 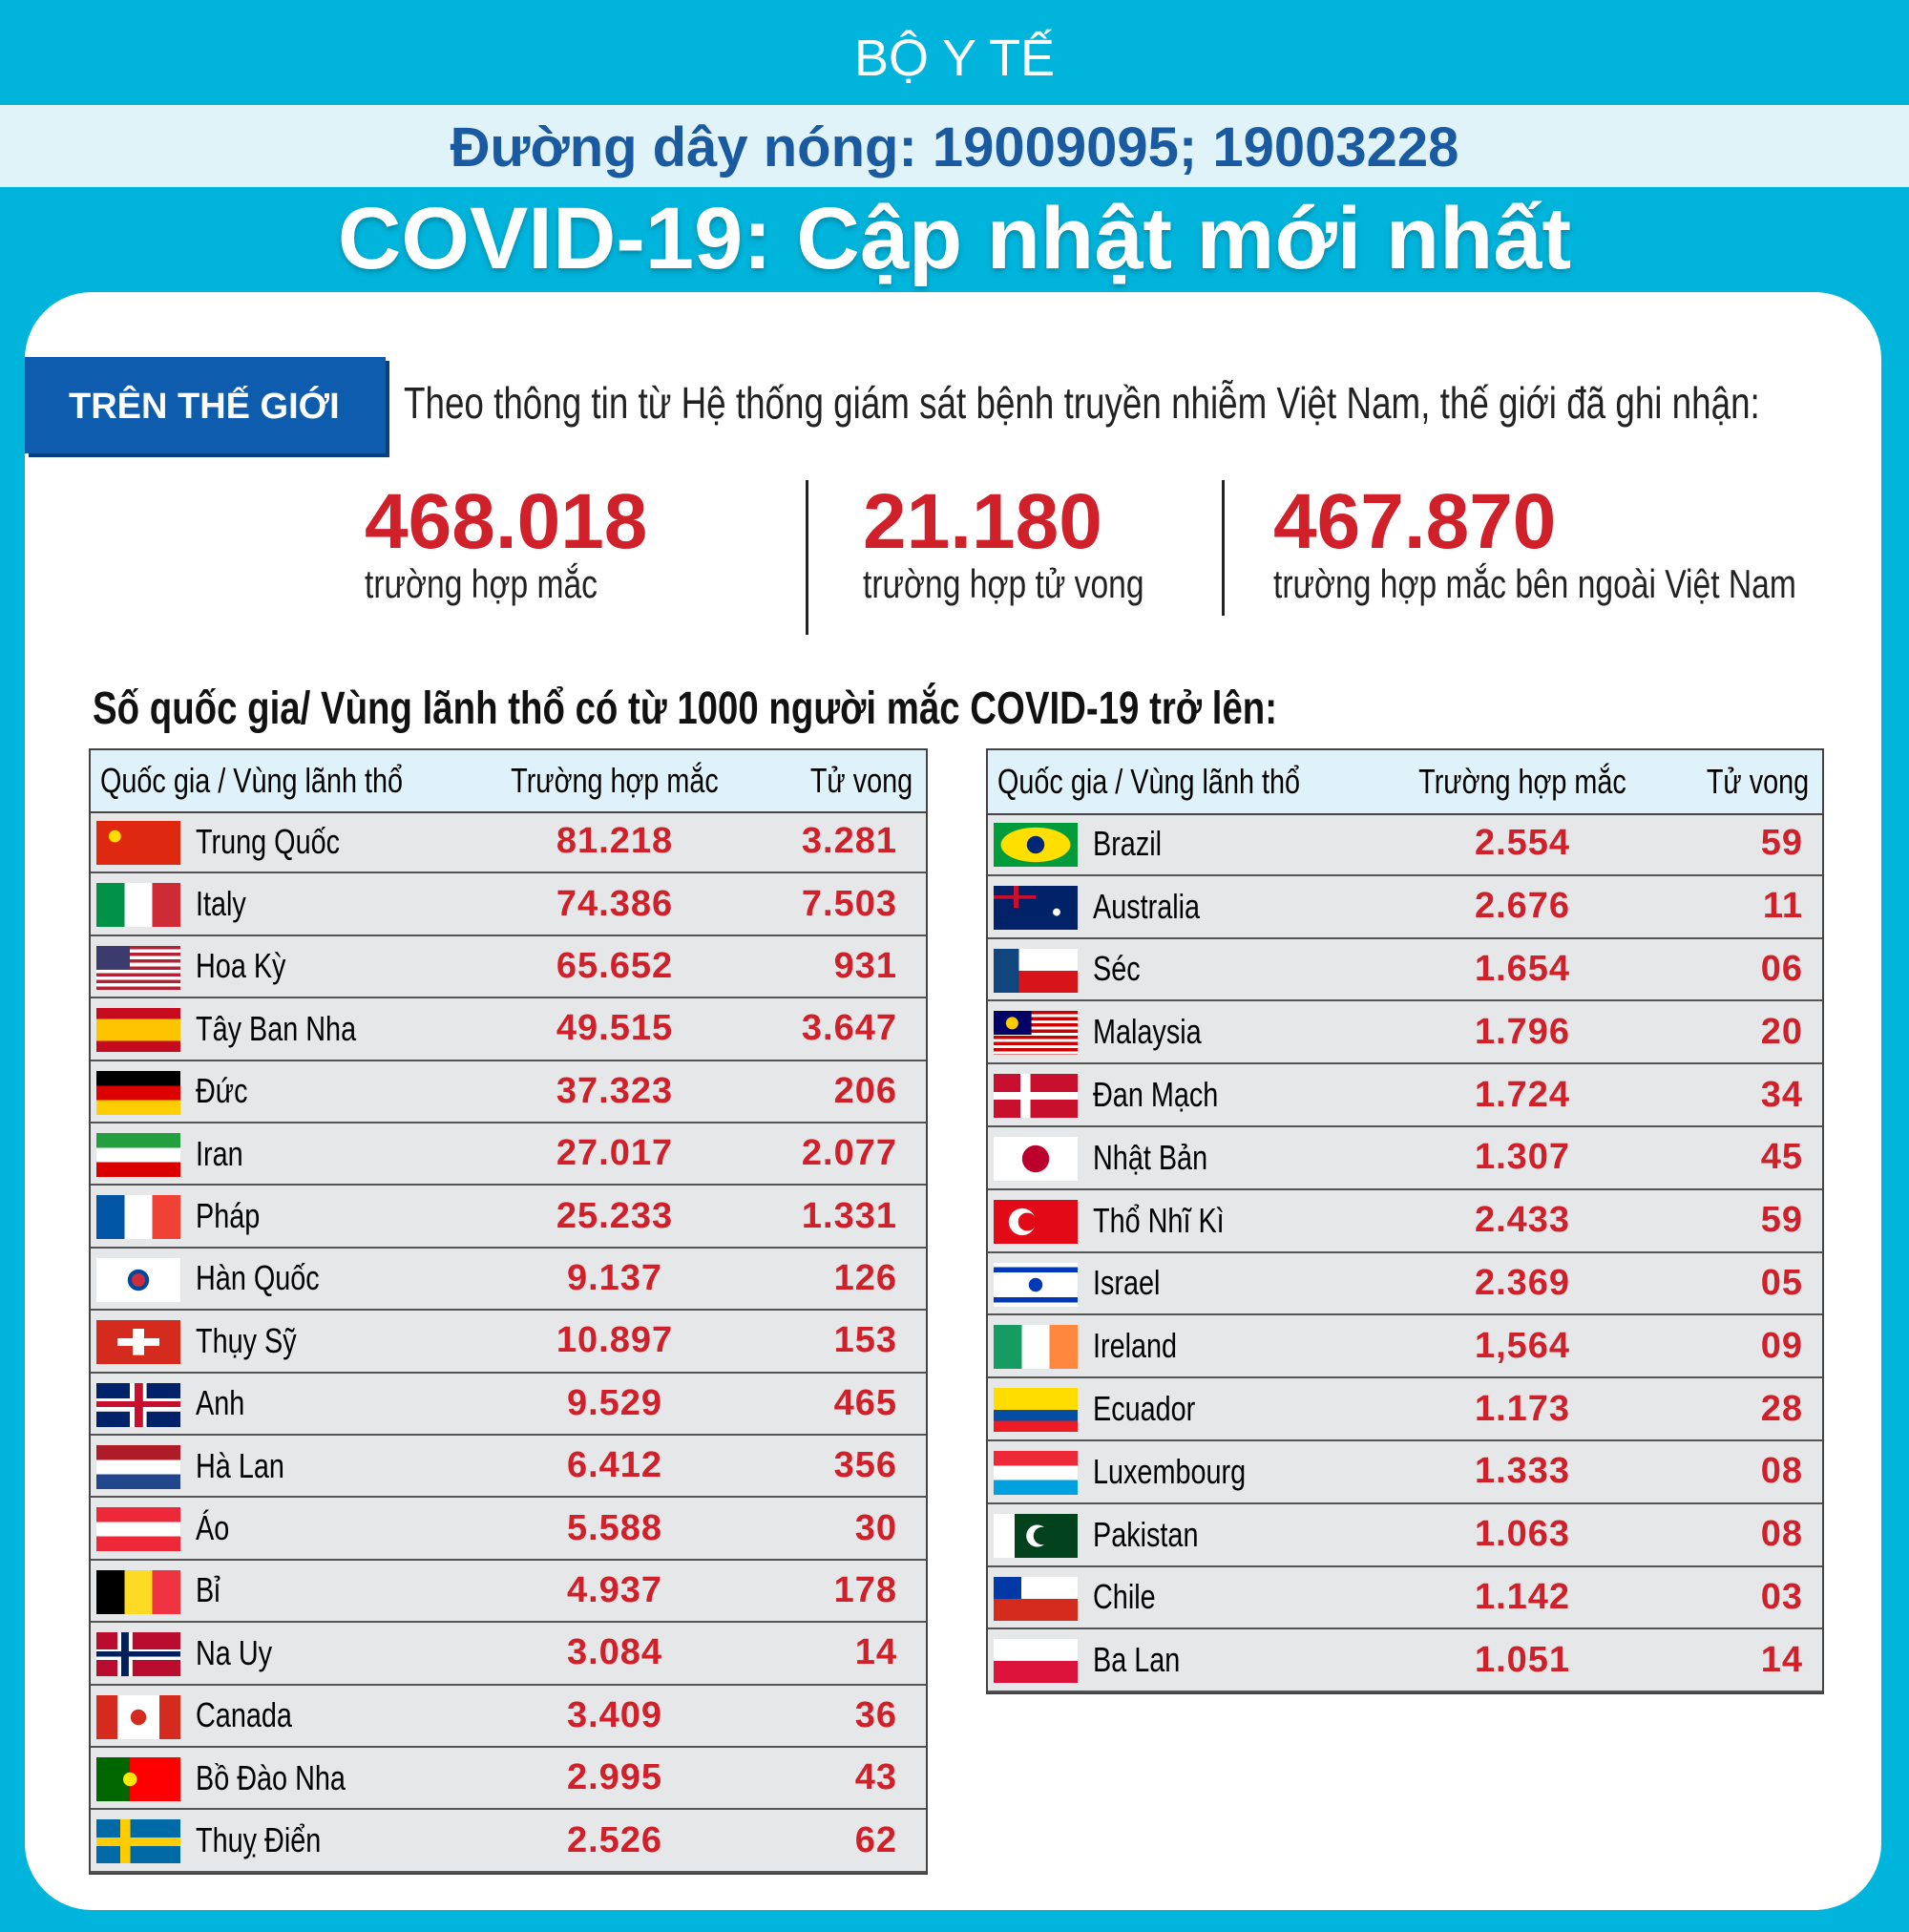 I want to click on case-count: 4.937, so click(x=615, y=1590).